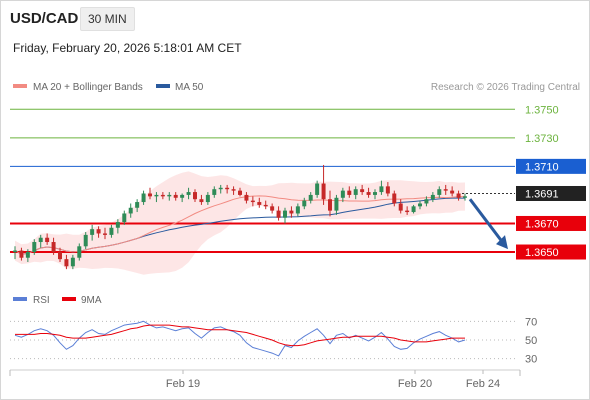 This screenshot has height=400, width=590. Describe the element at coordinates (542, 167) in the screenshot. I see `price-level-label: 1.3710` at that location.